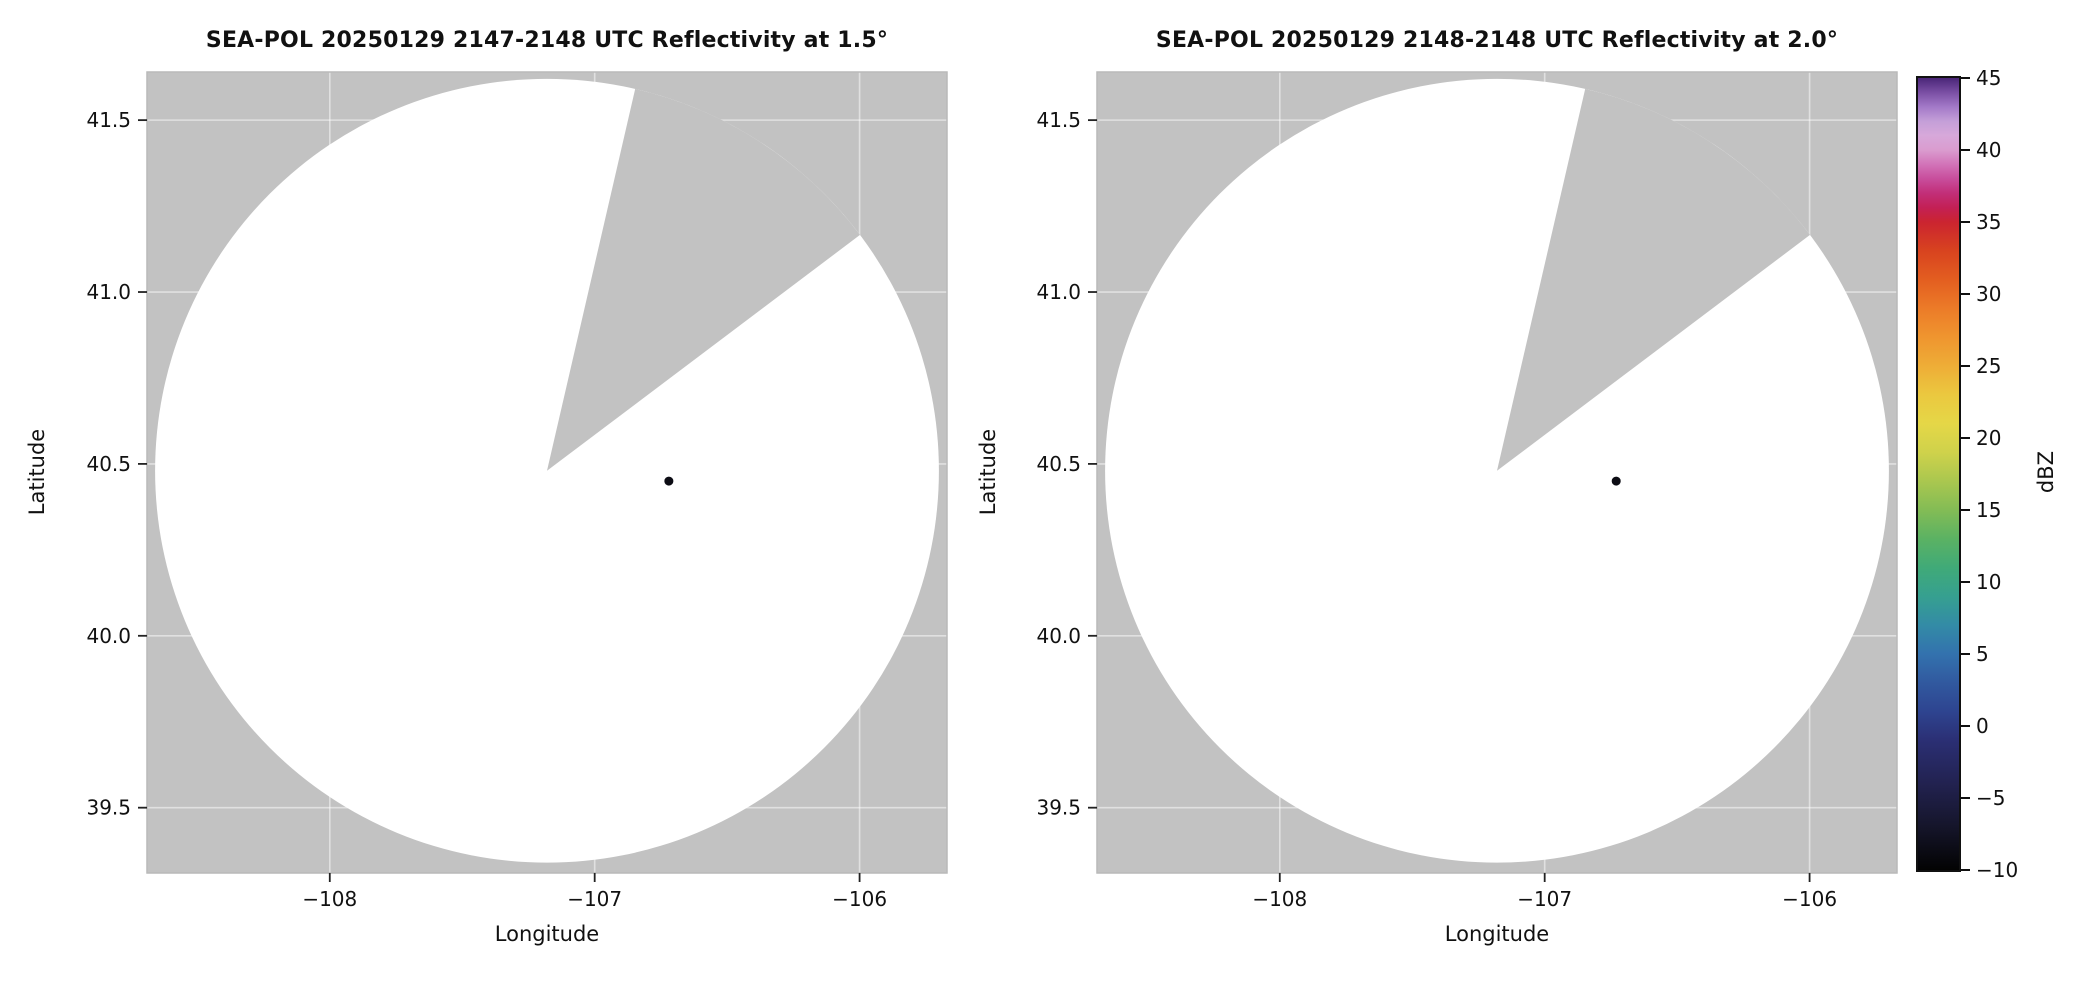 This screenshot has width=2096, height=990. What do you see at coordinates (988, 472) in the screenshot?
I see `panel2-yaxis-label: Latitude` at bounding box center [988, 472].